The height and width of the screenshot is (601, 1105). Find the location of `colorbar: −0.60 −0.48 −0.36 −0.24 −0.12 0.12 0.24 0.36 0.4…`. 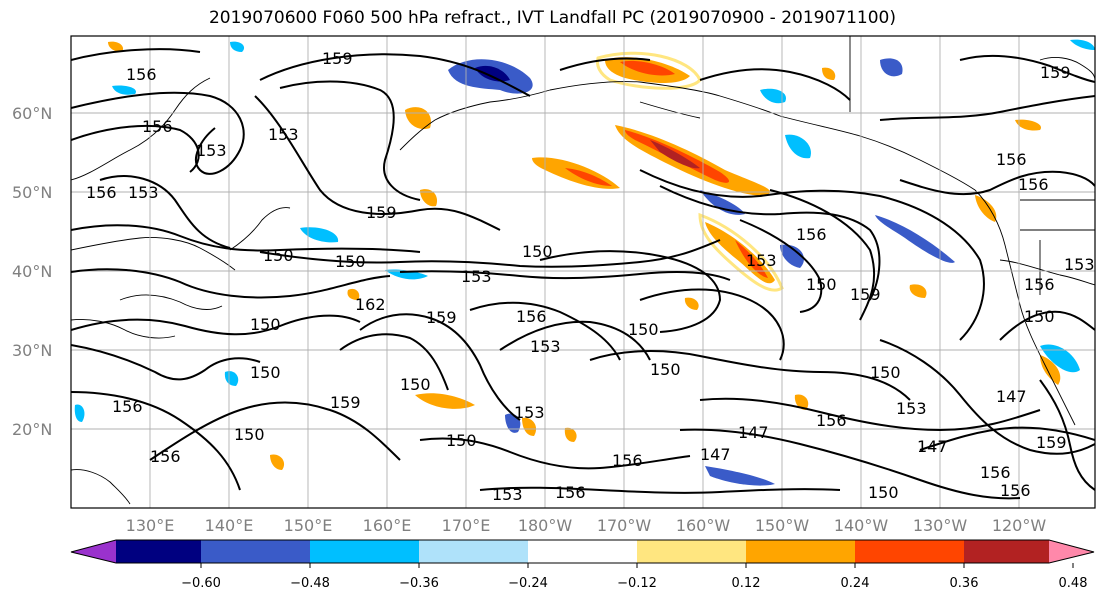

colorbar: −0.60 −0.48 −0.36 −0.24 −0.12 0.12 0.24 0.36 0.4… is located at coordinates (582, 565).